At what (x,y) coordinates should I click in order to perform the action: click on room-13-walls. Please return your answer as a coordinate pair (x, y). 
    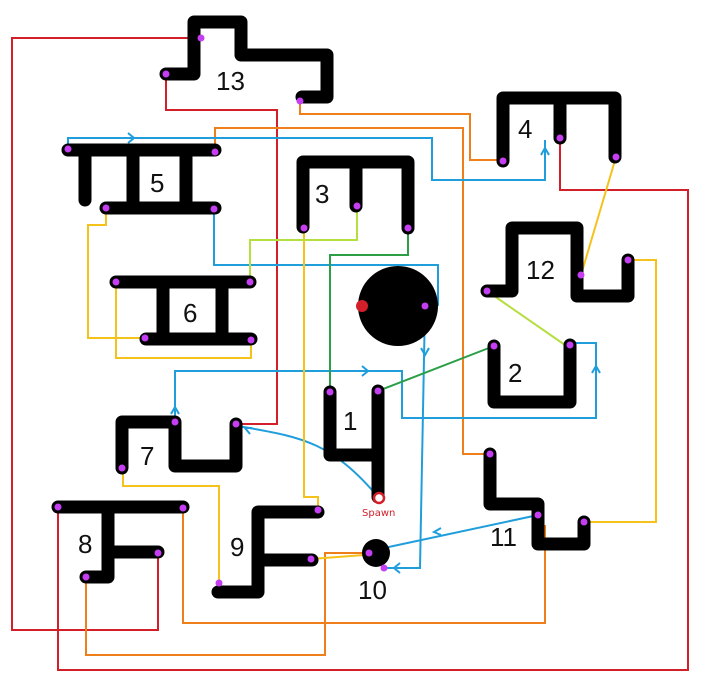
    Looking at the image, I should click on (246, 59).